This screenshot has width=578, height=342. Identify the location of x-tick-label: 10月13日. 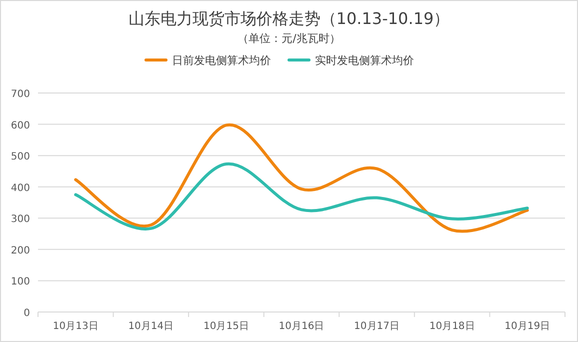
(75, 326).